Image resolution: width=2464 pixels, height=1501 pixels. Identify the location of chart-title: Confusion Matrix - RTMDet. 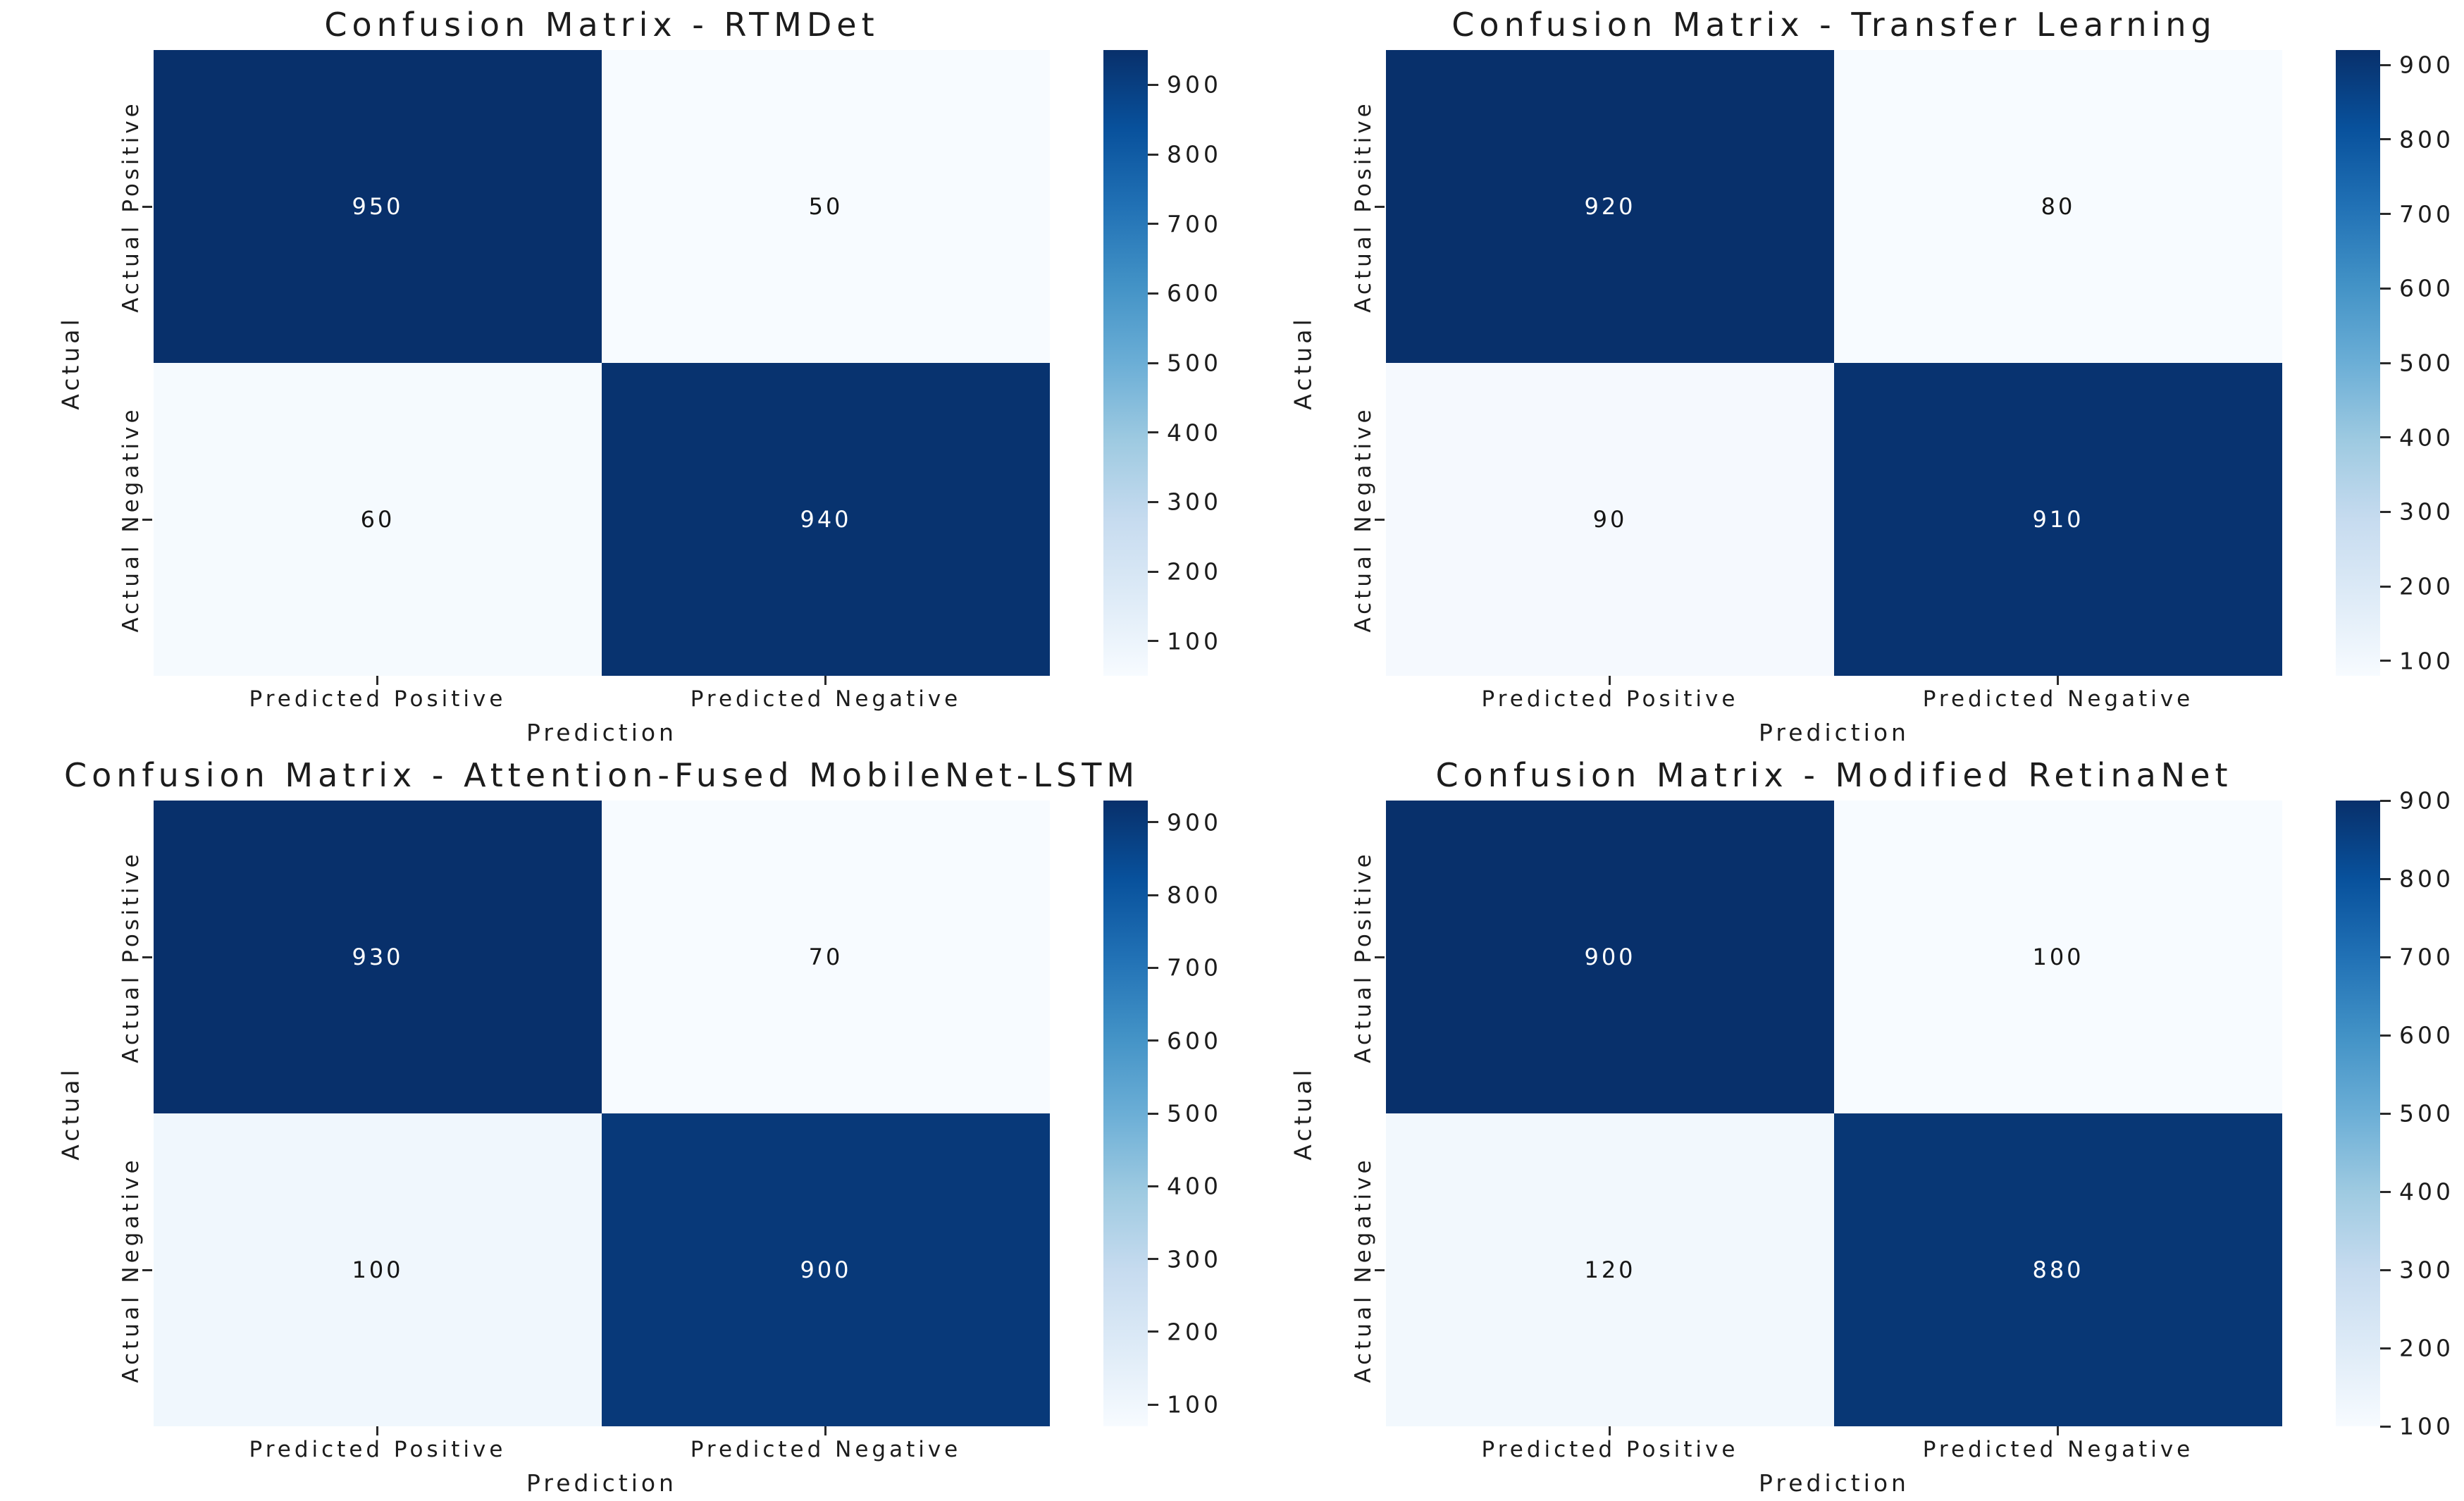
(601, 25).